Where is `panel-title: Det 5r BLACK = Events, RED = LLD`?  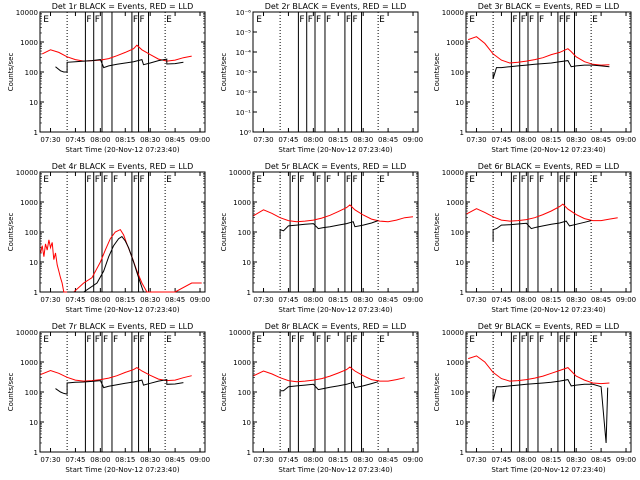 panel-title: Det 5r BLACK = Events, RED = LLD is located at coordinates (336, 166).